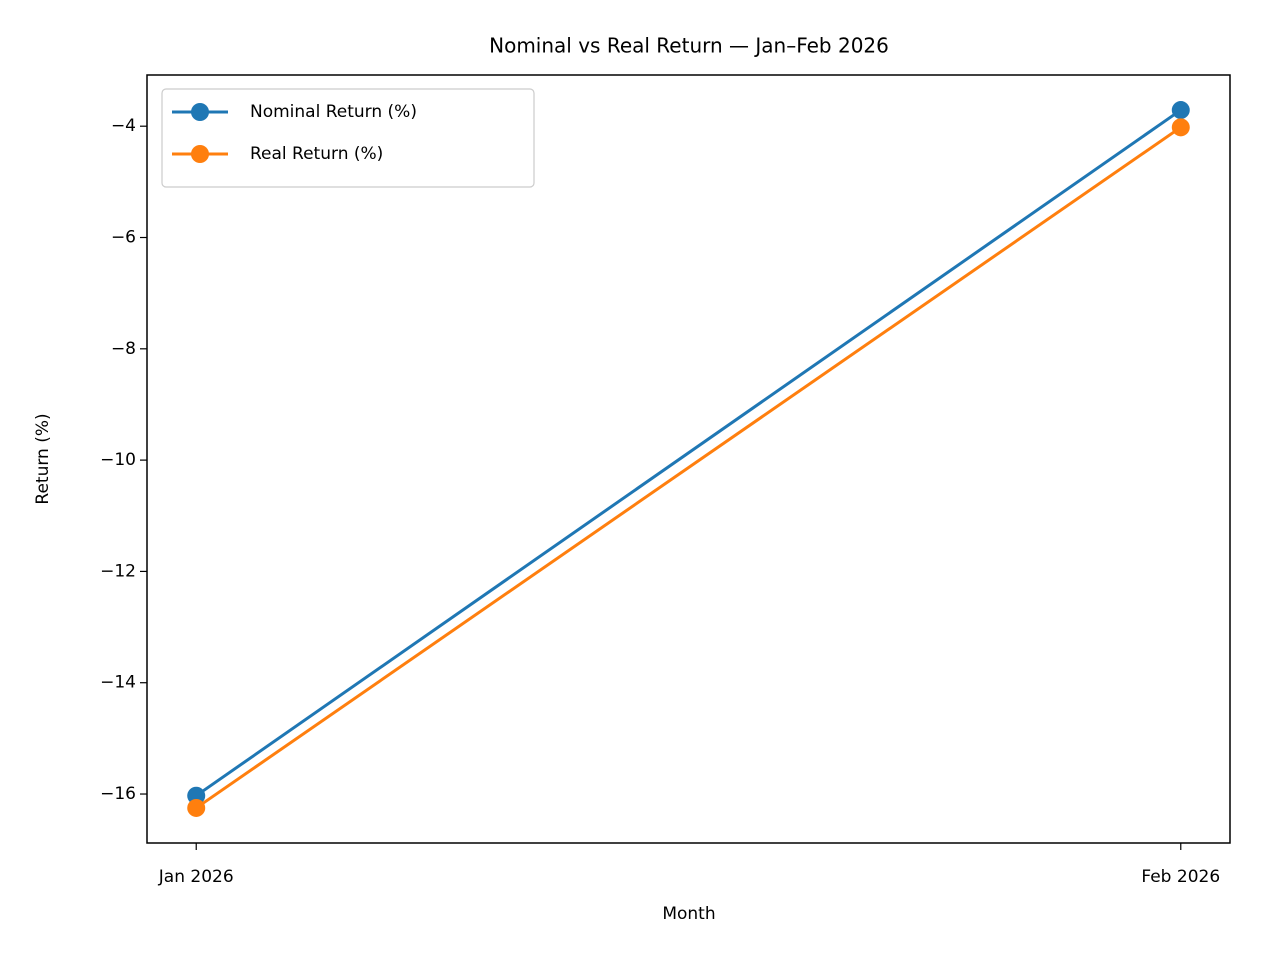  Describe the element at coordinates (1180, 877) in the screenshot. I see `x-tick-label: Feb 2026` at that location.